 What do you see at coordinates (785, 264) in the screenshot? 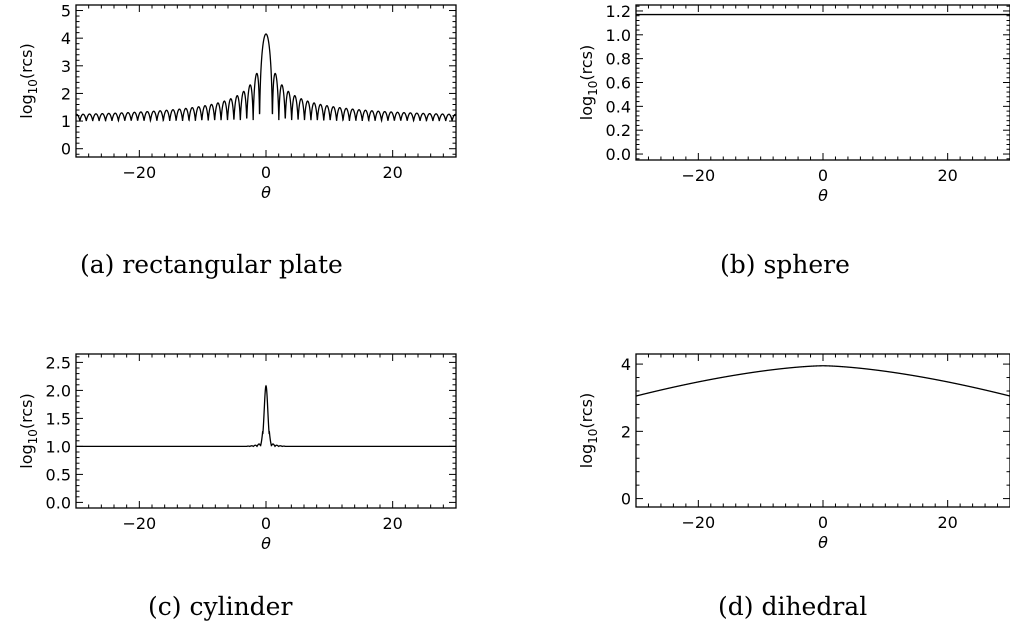
I see `panel-caption: (b) sphere` at bounding box center [785, 264].